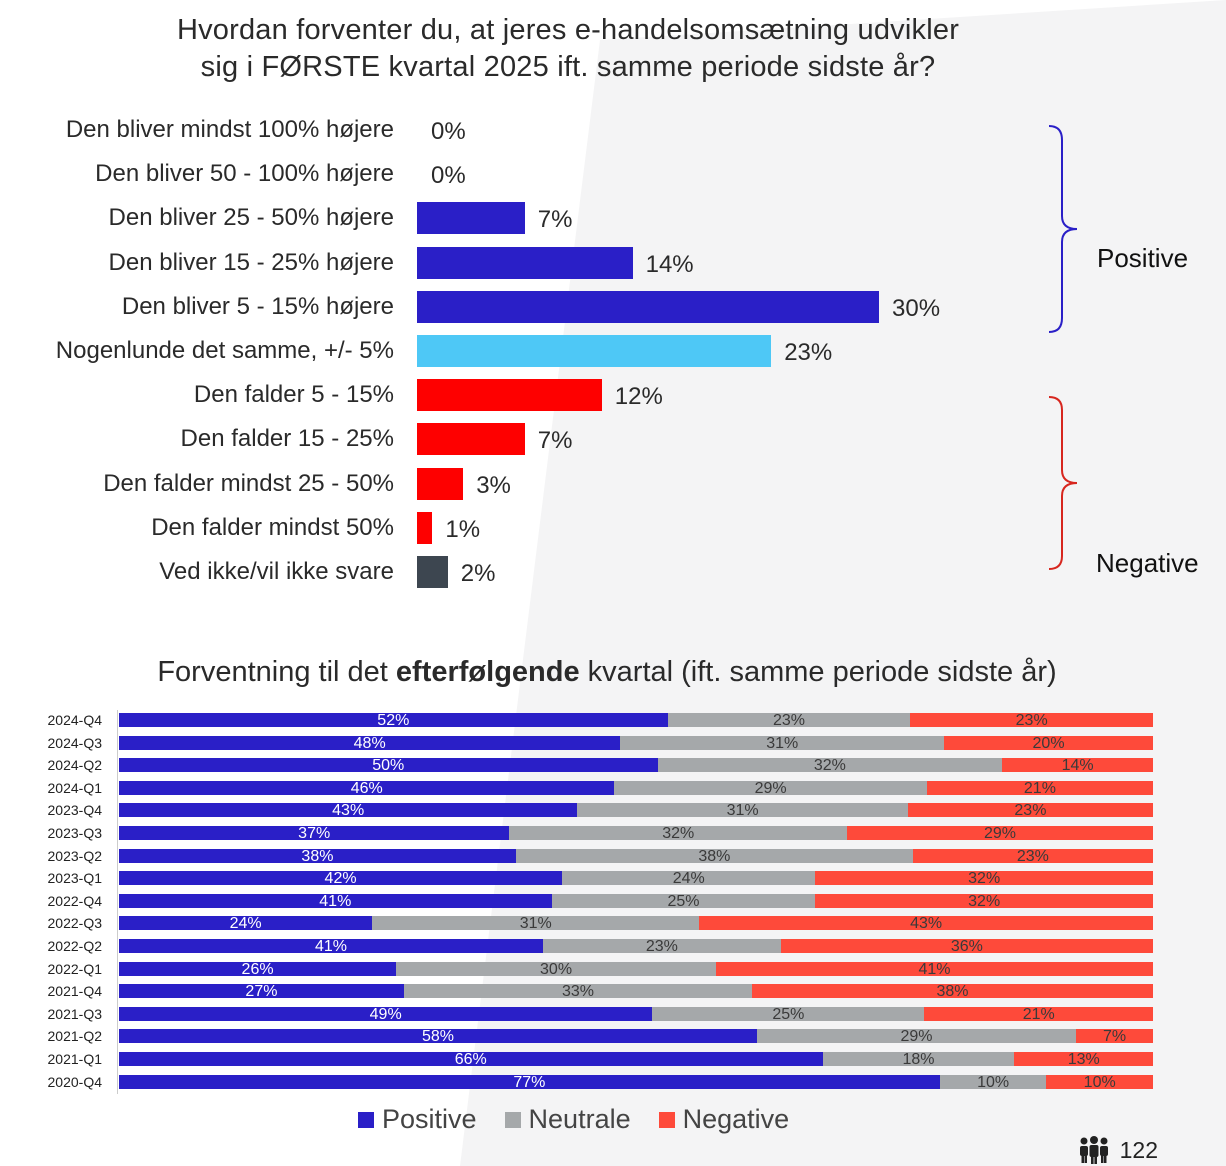  I want to click on stacked-value-label: 43%, so click(926, 924).